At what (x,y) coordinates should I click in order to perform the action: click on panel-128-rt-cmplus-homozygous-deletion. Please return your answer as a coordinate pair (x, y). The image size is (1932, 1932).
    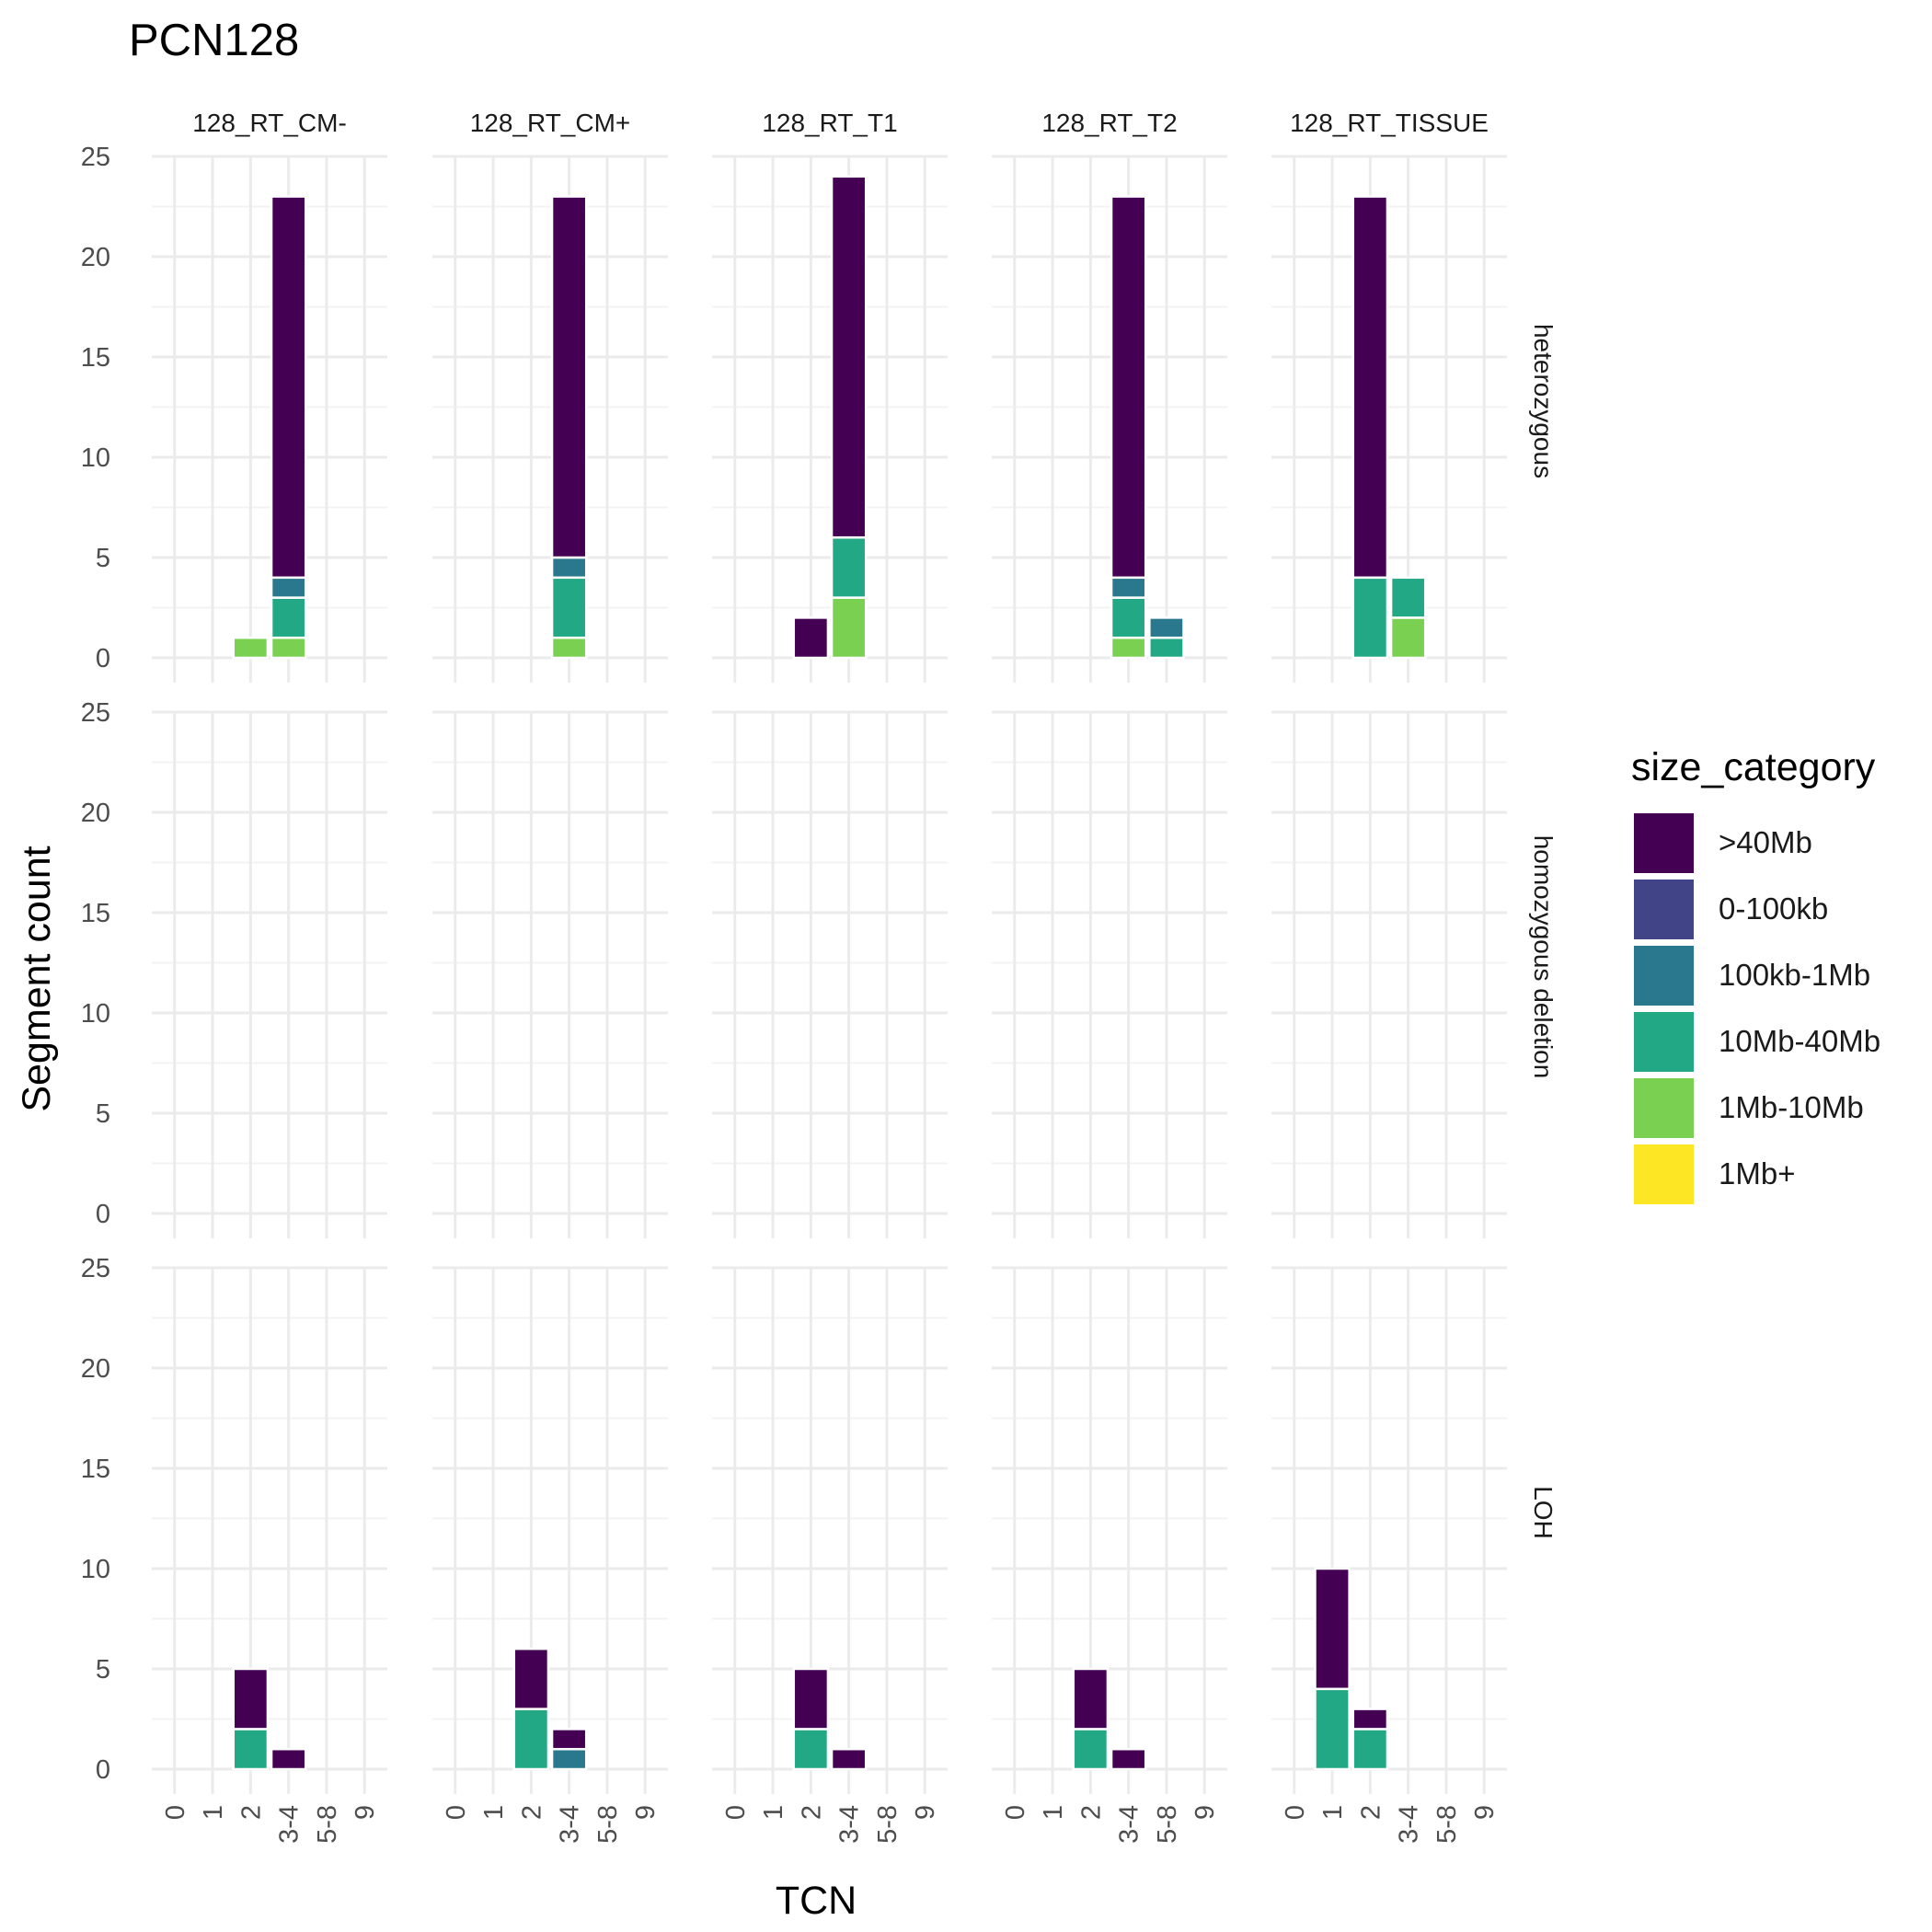
    Looking at the image, I should click on (550, 974).